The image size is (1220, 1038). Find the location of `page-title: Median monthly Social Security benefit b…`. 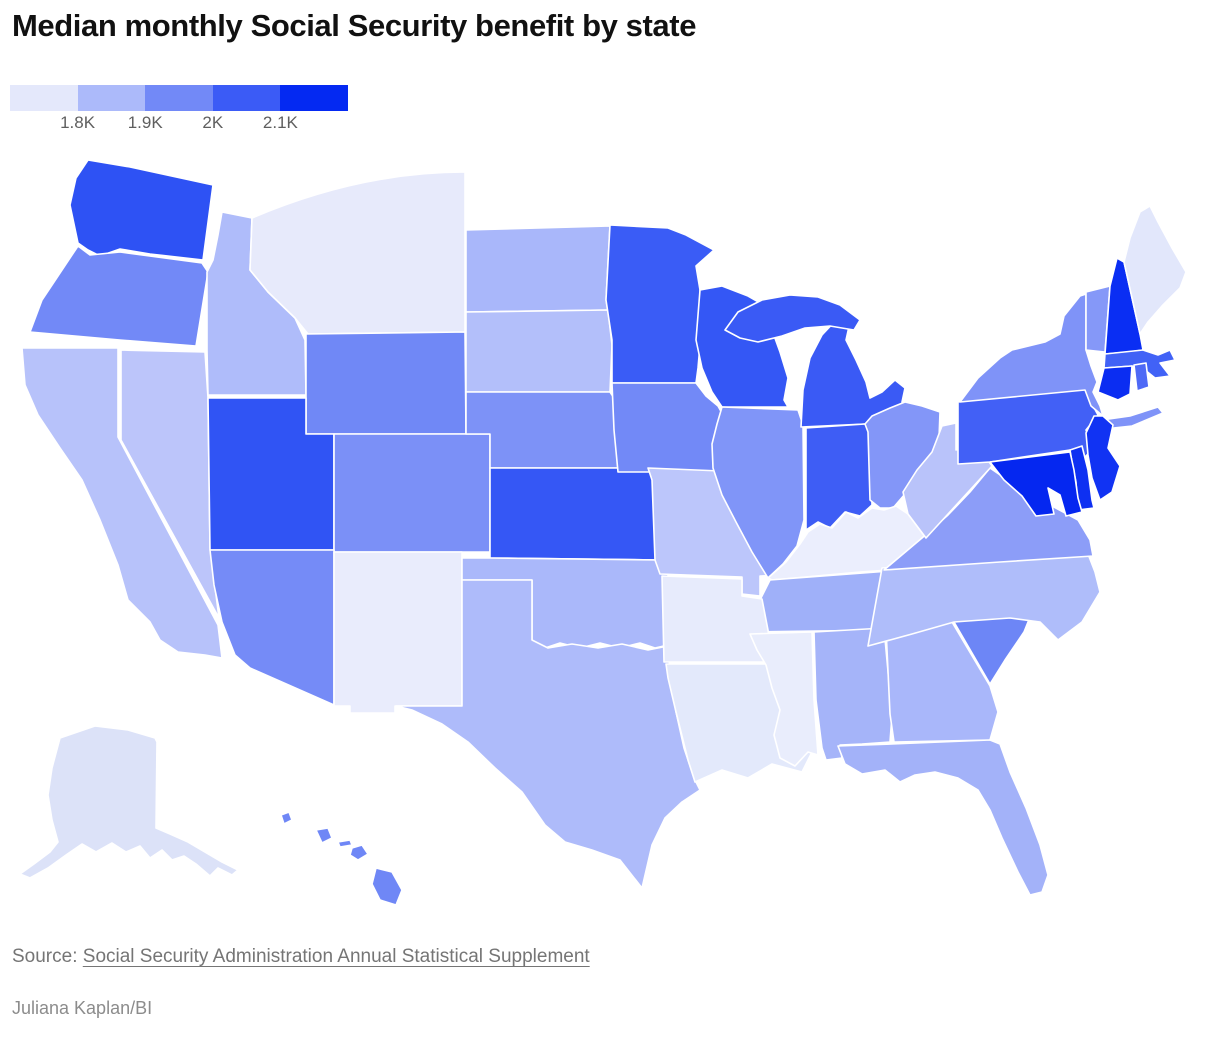

page-title: Median monthly Social Security benefit b… is located at coordinates (354, 25).